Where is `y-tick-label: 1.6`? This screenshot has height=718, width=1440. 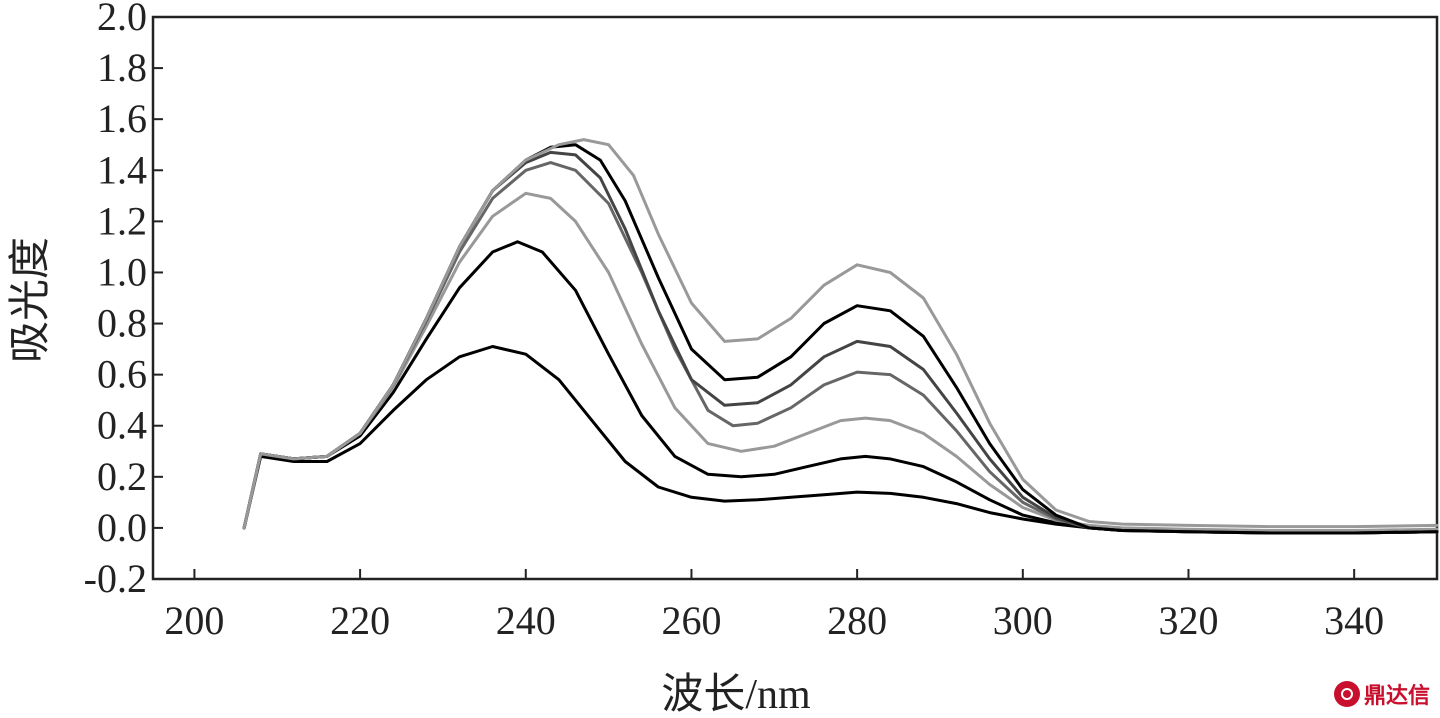
y-tick-label: 1.6 is located at coordinates (122, 118).